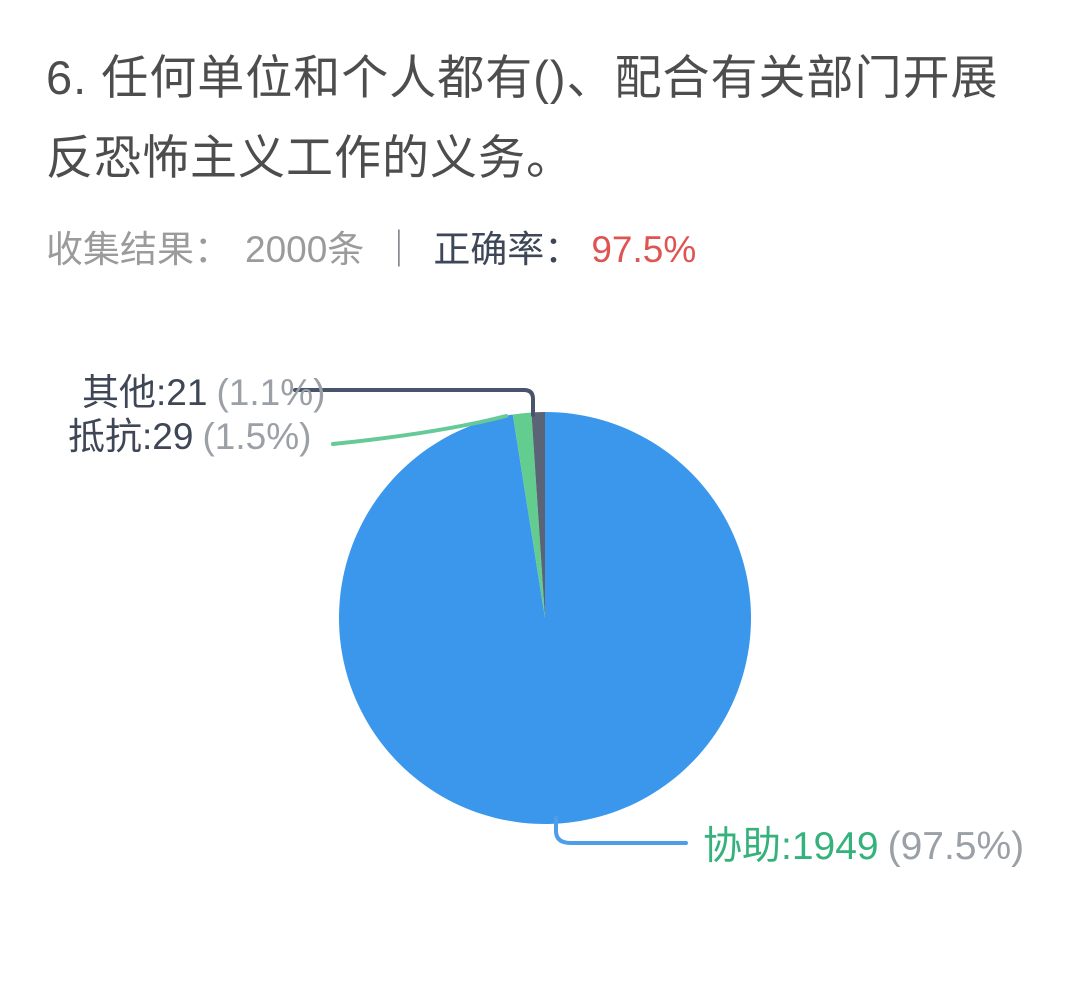 This screenshot has width=1077, height=1008. What do you see at coordinates (271, 392) in the screenshot?
I see `pie-label-other-percent: (1.1%)` at bounding box center [271, 392].